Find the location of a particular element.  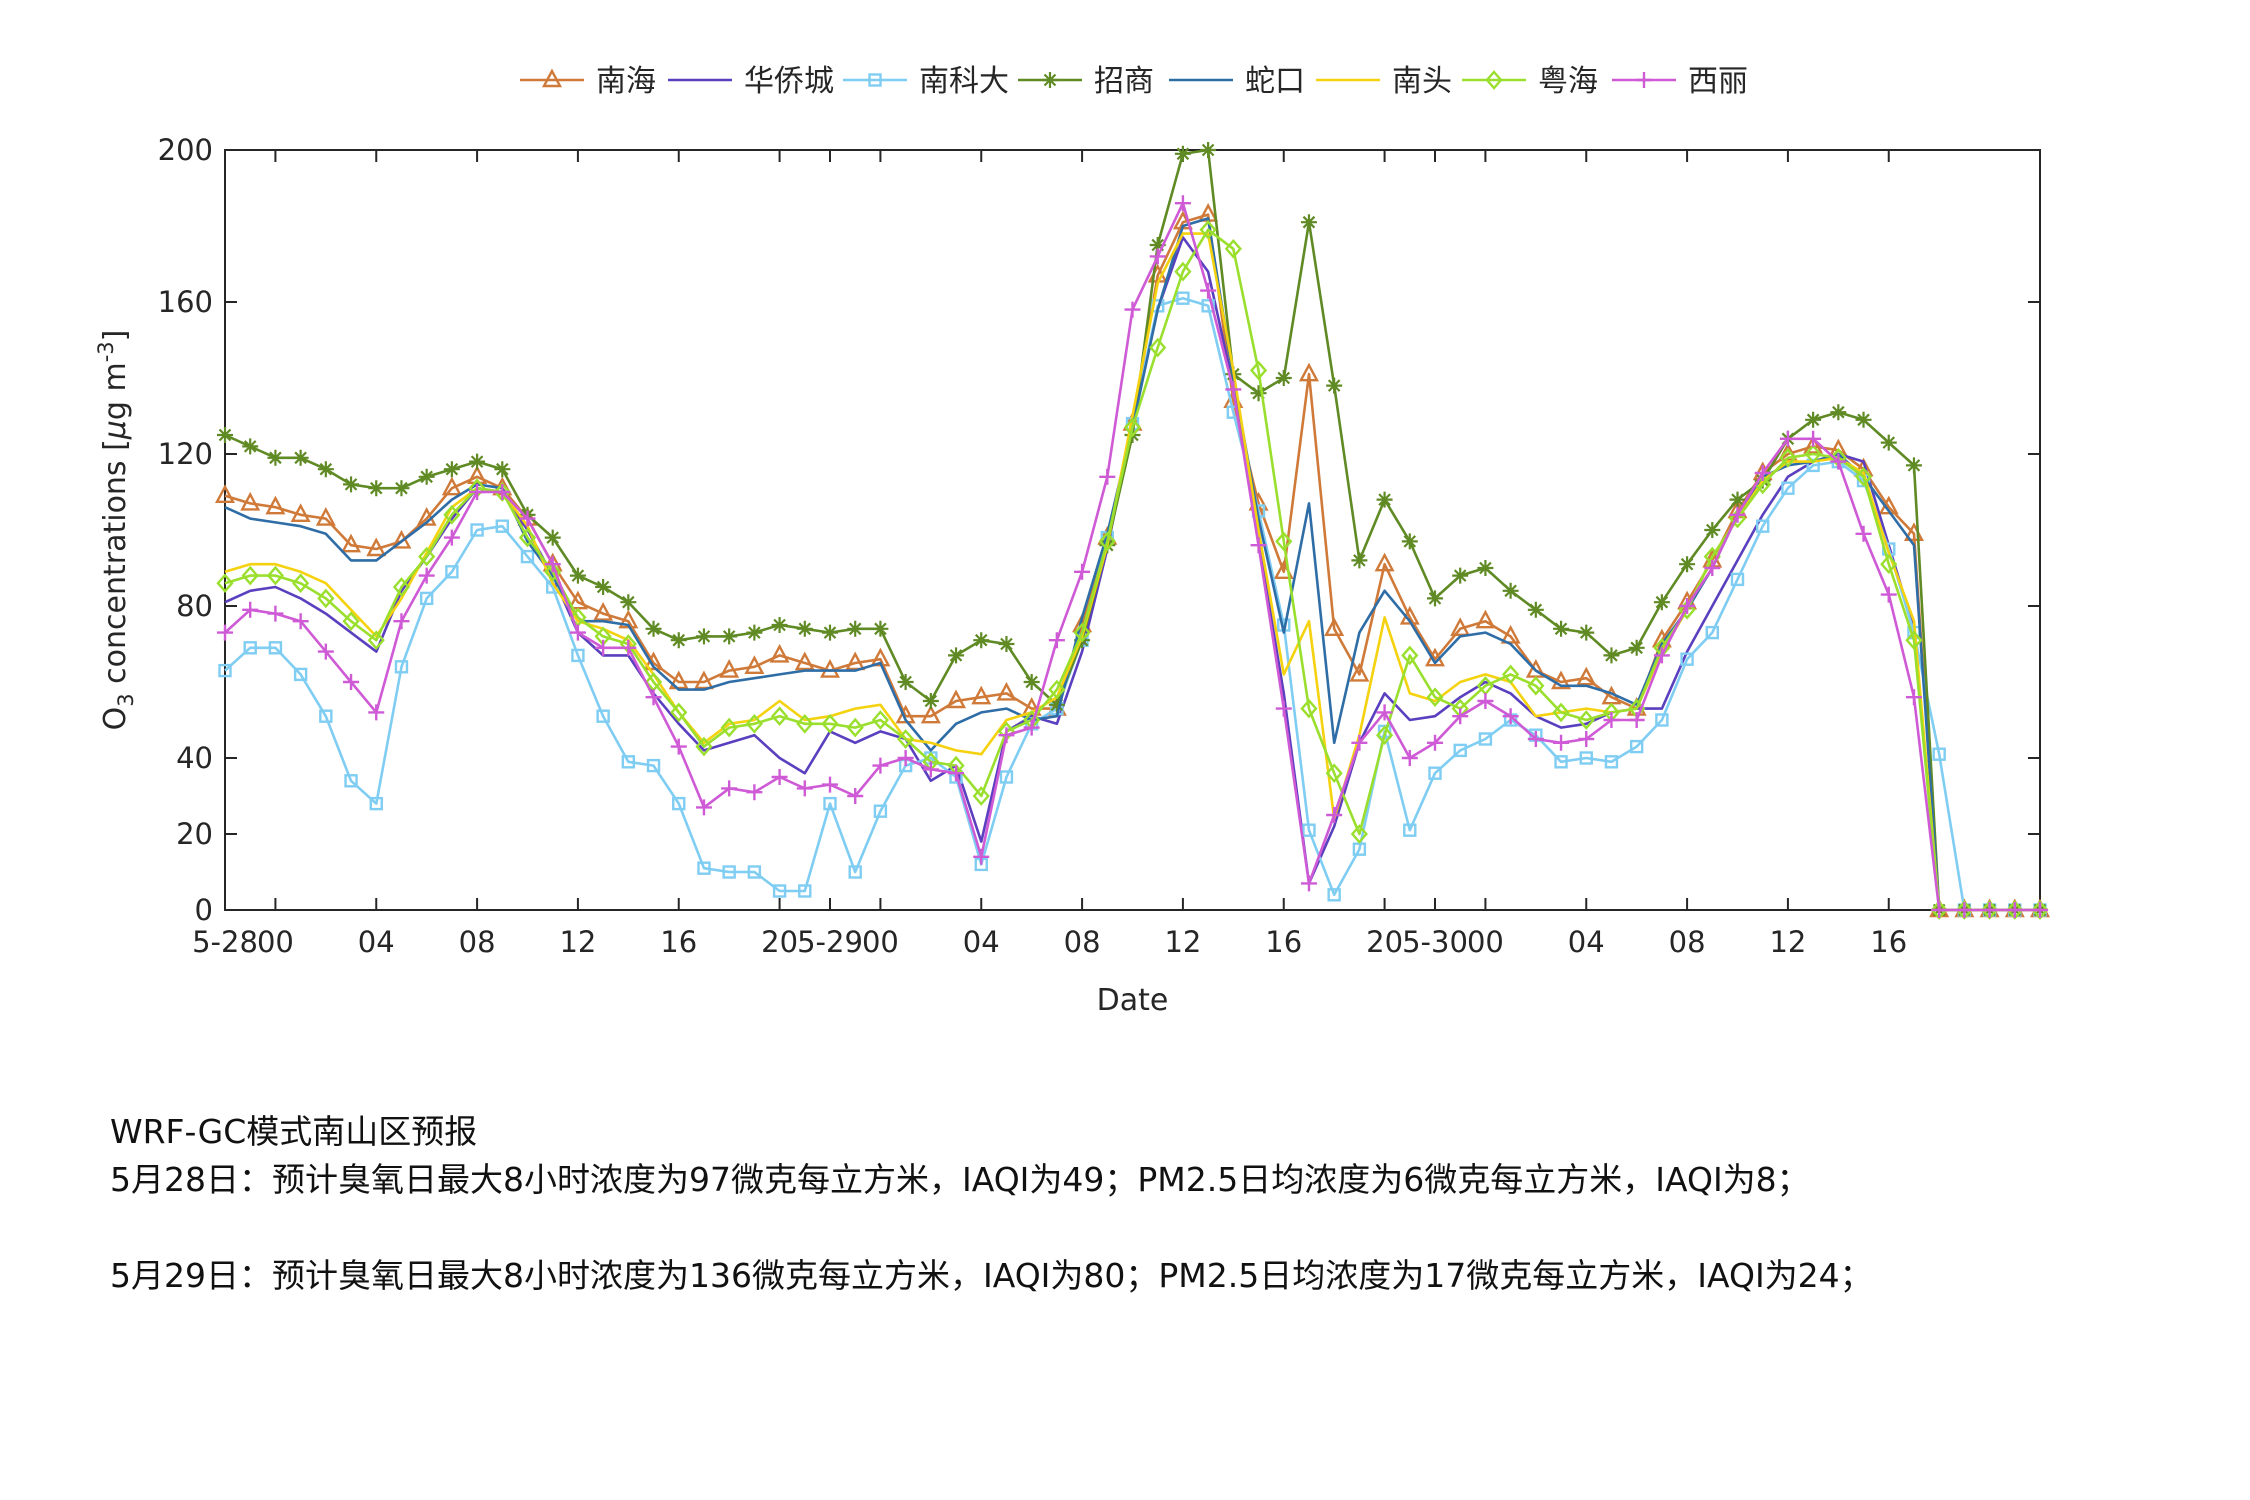

y-tick-label: 80 is located at coordinates (194, 606).